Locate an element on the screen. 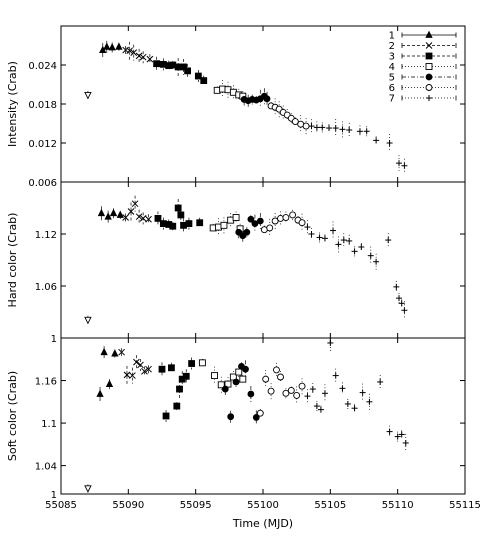 The height and width of the screenshot is (545, 491). legend-item: 6 is located at coordinates (423, 88).